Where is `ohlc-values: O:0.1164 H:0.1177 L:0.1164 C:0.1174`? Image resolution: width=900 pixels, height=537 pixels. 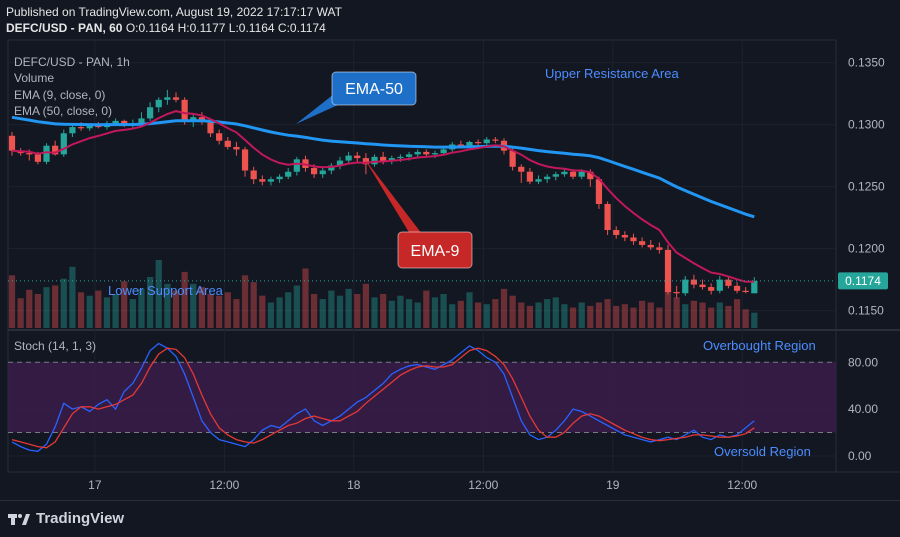 ohlc-values: O:0.1164 H:0.1177 L:0.1164 C:0.1174 is located at coordinates (225, 28).